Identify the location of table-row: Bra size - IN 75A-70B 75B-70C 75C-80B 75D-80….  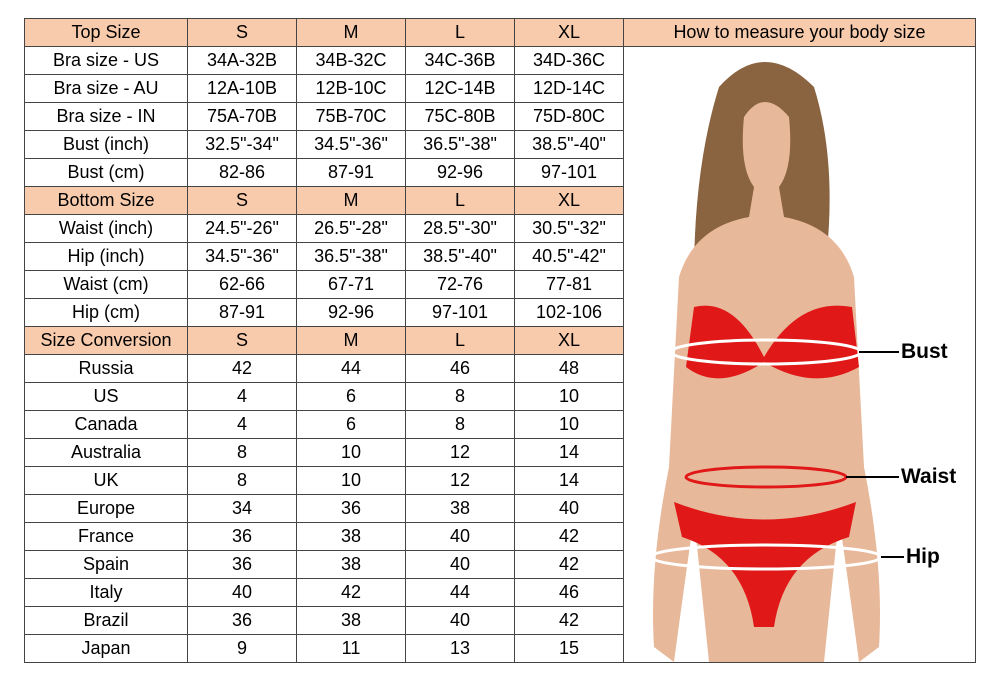
(324, 116).